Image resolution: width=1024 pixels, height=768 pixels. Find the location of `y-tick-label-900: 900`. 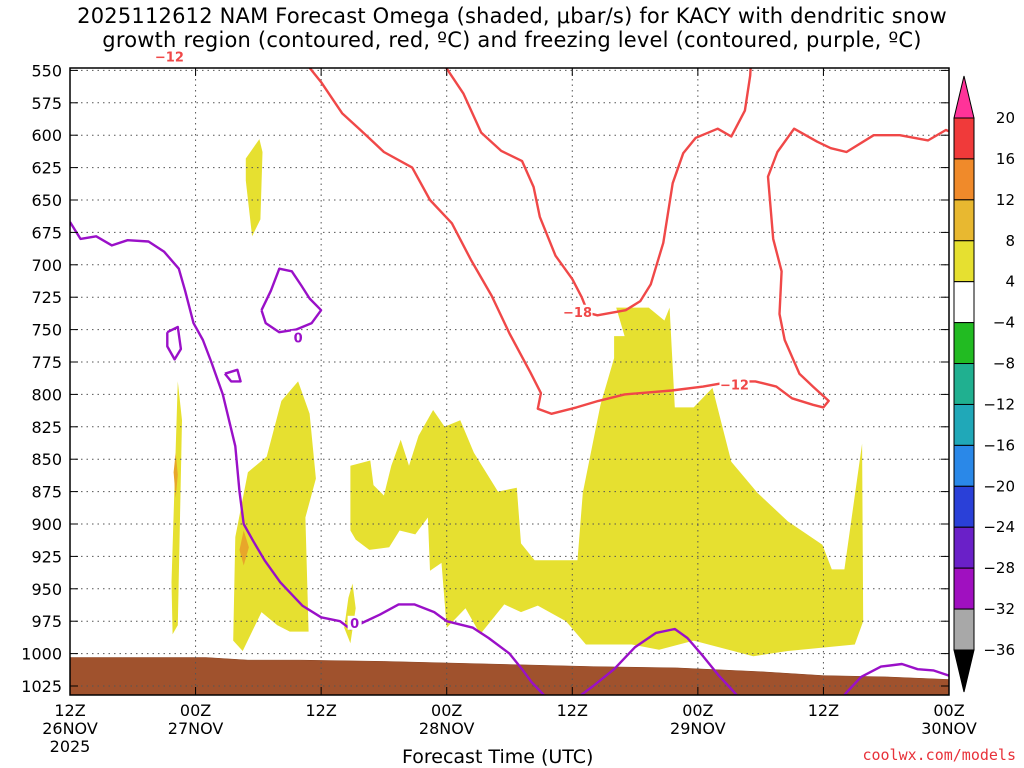

y-tick-label-900: 900 is located at coordinates (46, 524).